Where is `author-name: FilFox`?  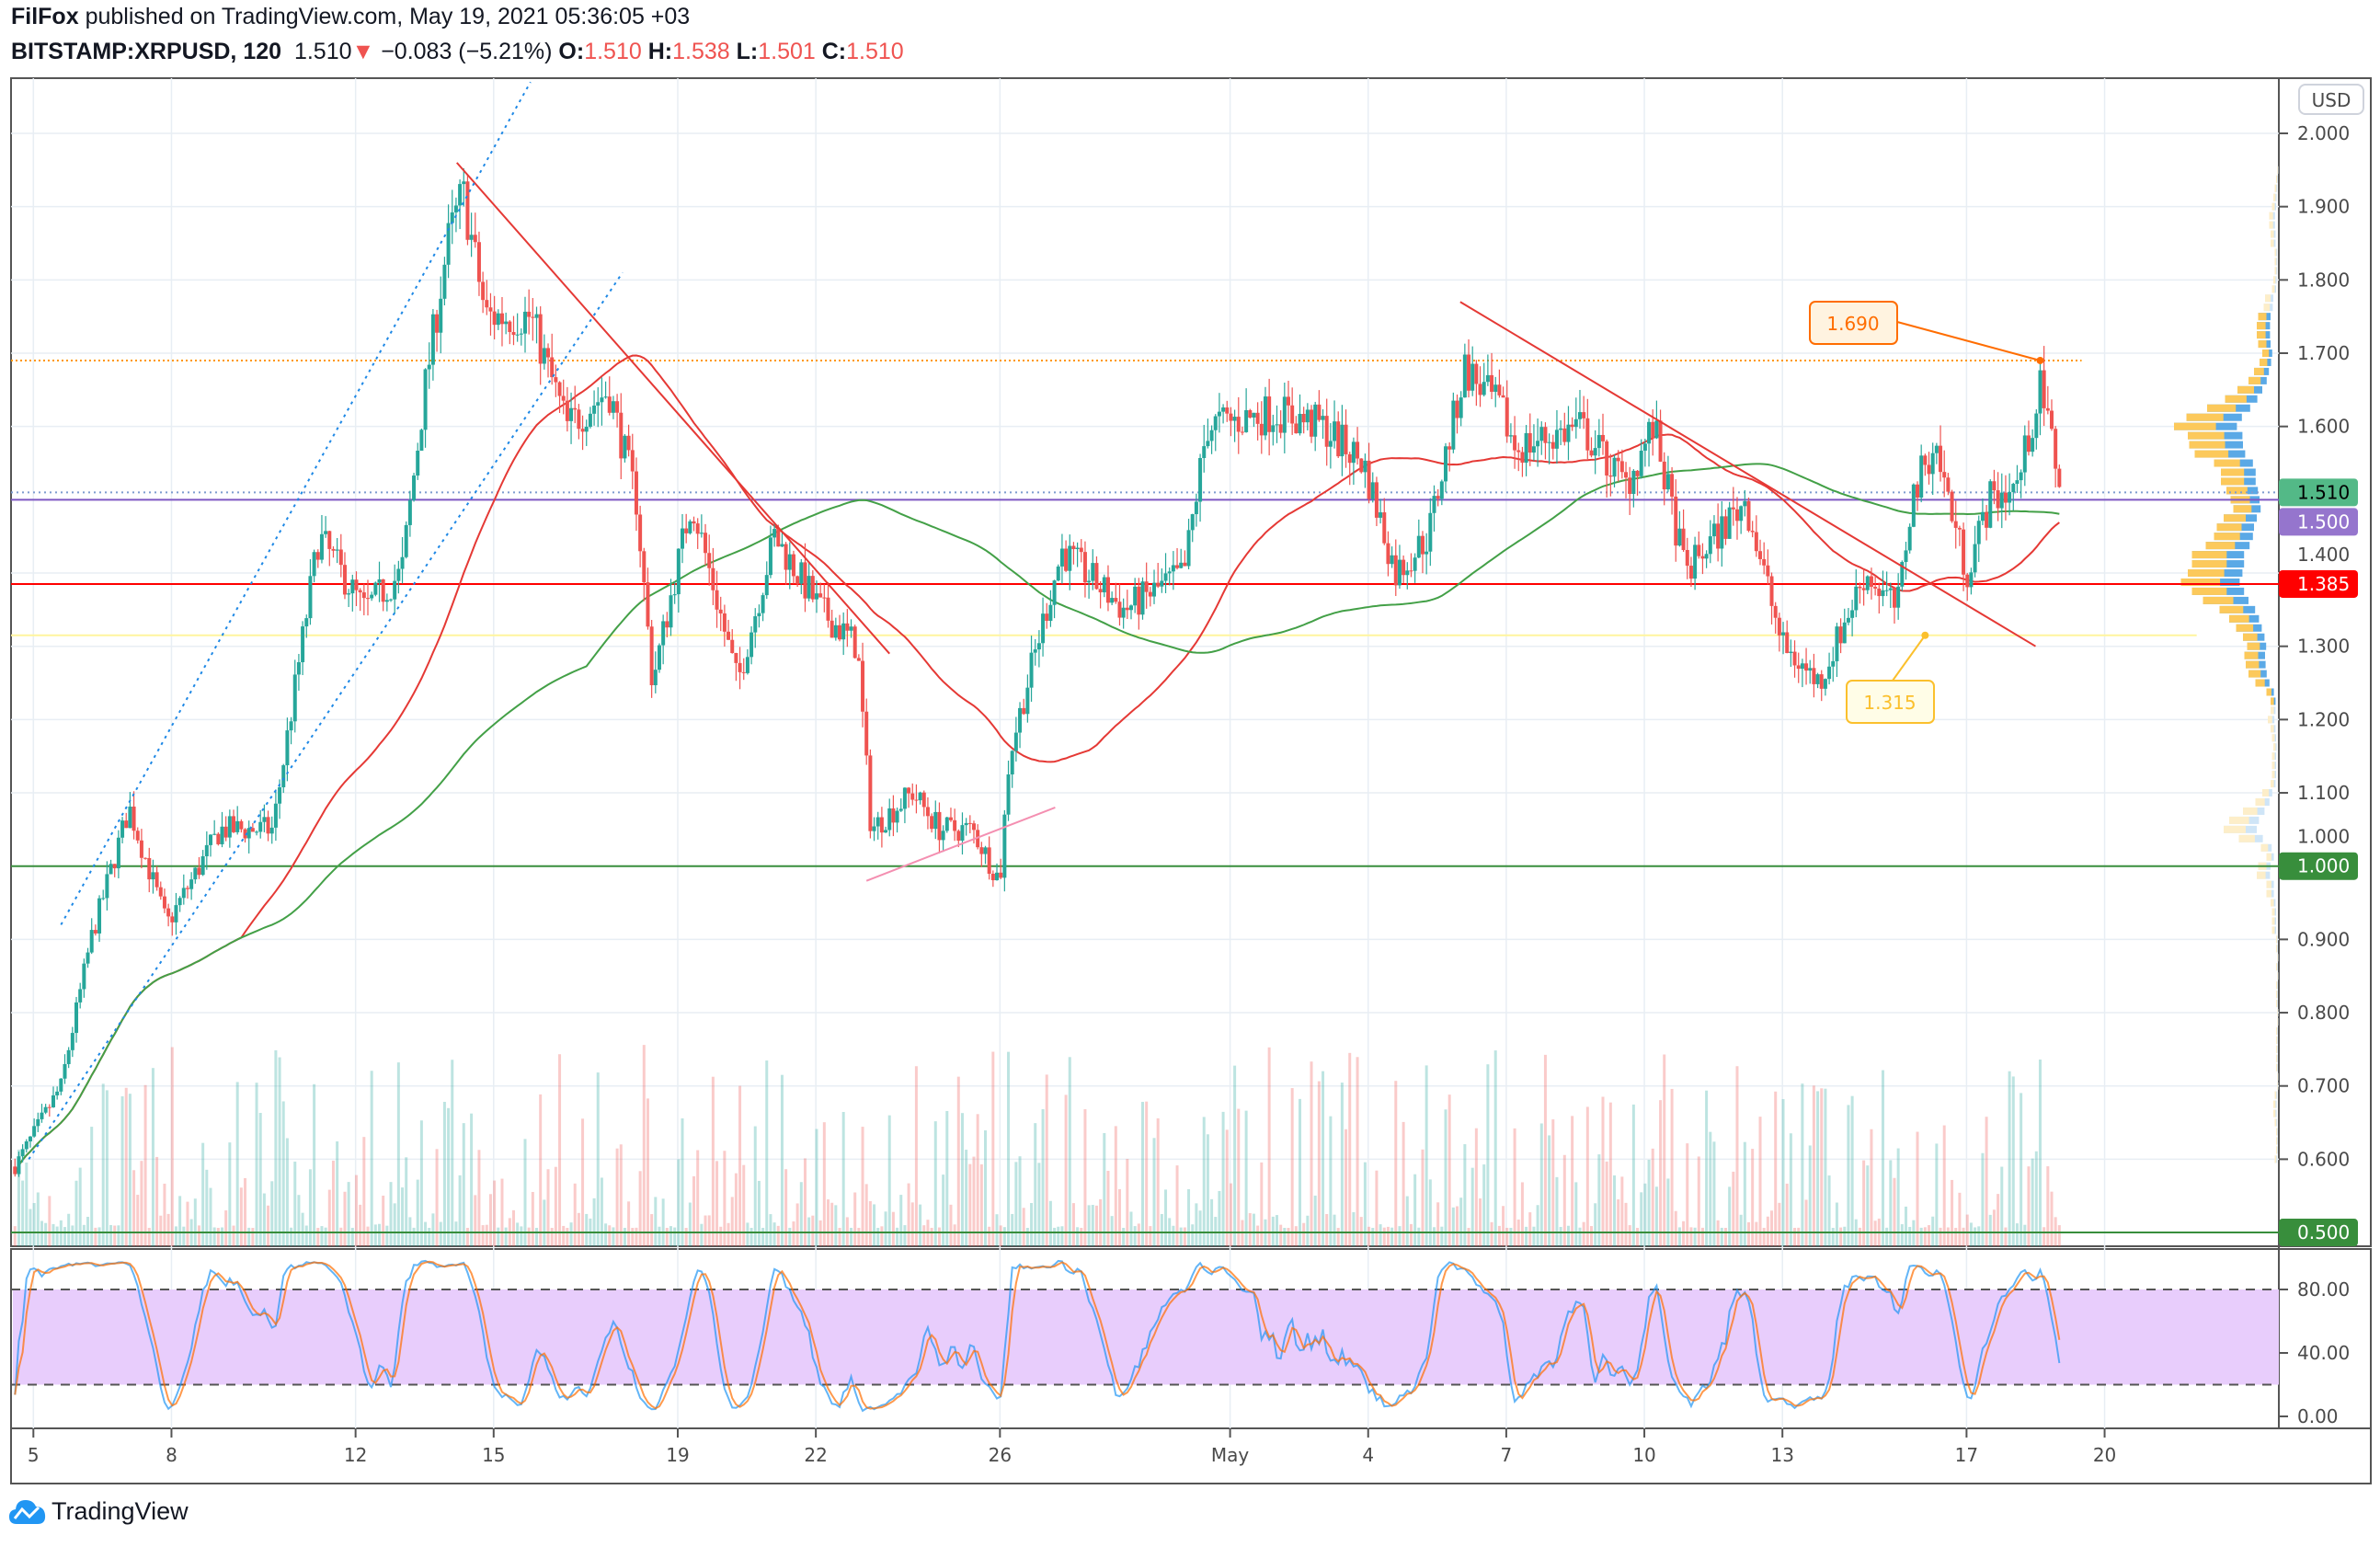 author-name: FilFox is located at coordinates (45, 16).